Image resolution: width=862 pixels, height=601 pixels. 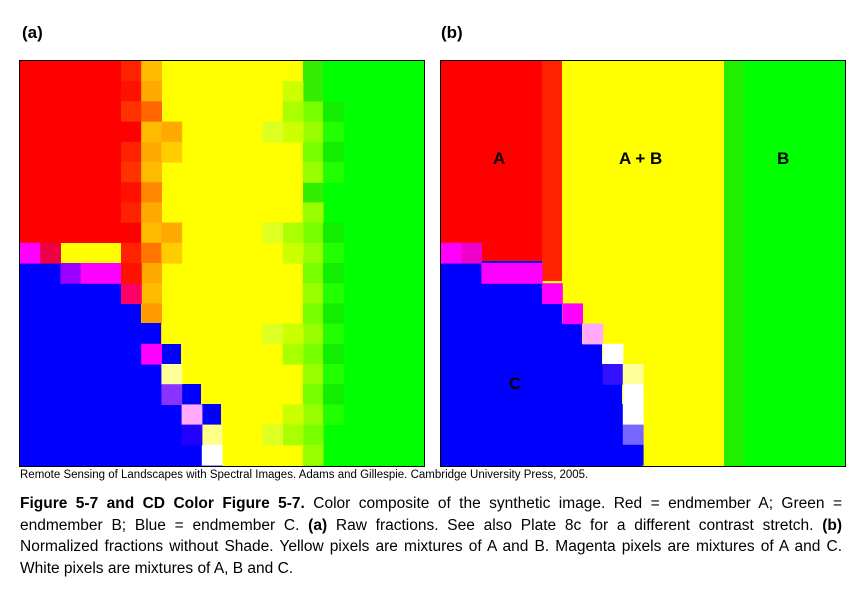 I want to click on caption-a-tag: (a), so click(x=318, y=525).